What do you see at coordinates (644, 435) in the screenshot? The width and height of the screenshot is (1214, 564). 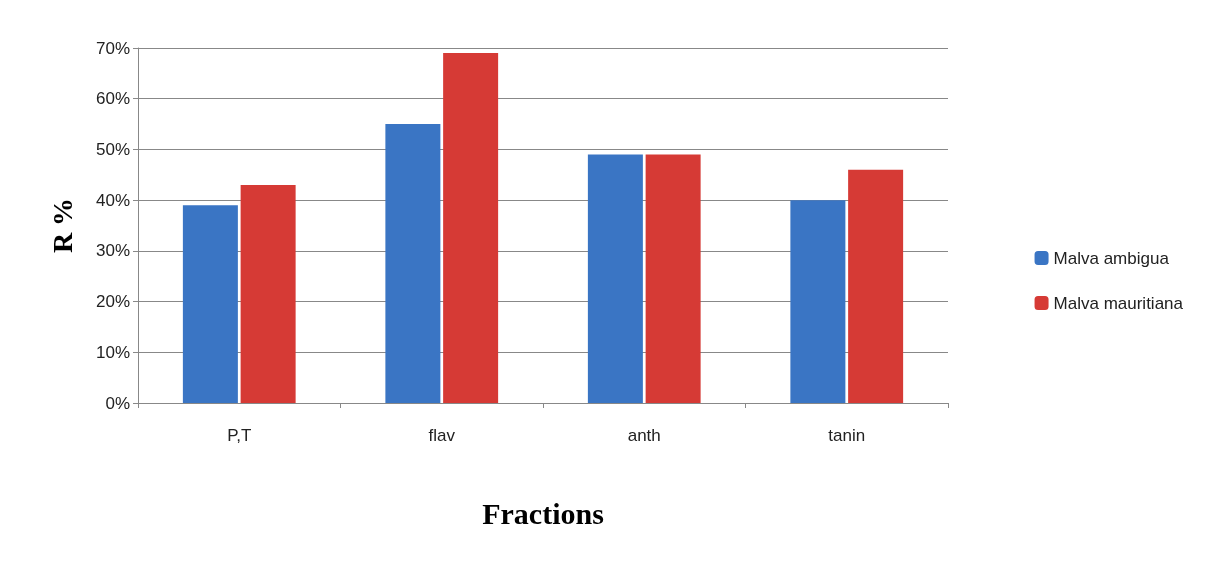 I see `x-tick-label: anth` at bounding box center [644, 435].